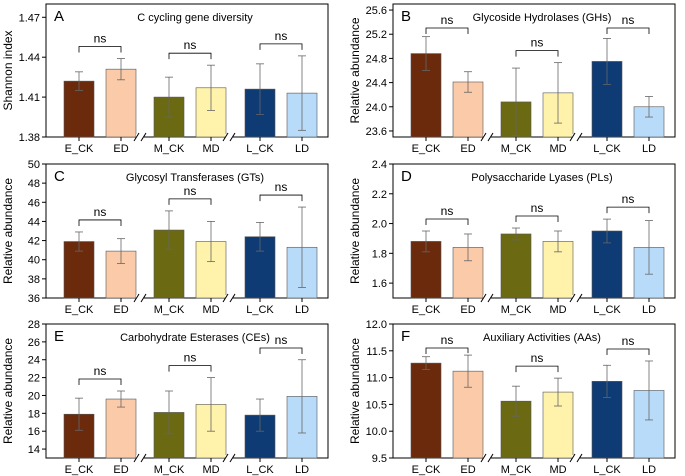 Image resolution: width=685 pixels, height=476 pixels. I want to click on y-tick-label: 24.0, so click(376, 108).